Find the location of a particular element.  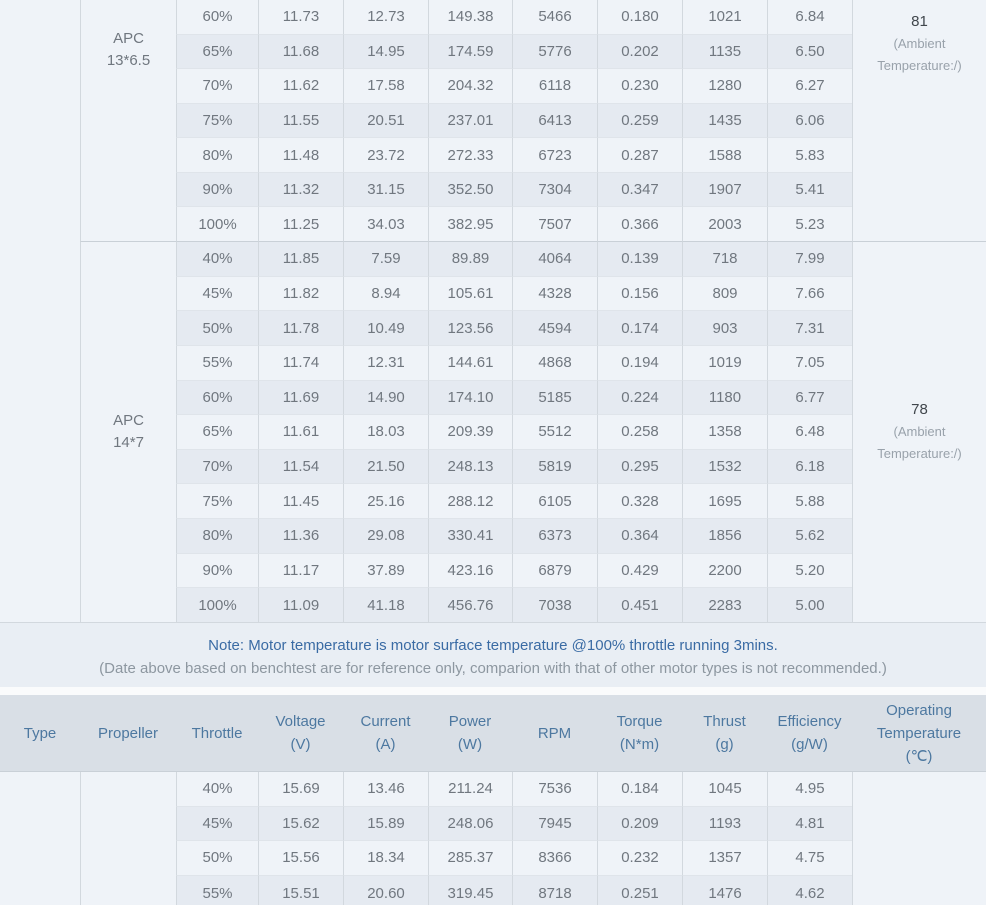

column-header-label: Voltage is located at coordinates (300, 721).